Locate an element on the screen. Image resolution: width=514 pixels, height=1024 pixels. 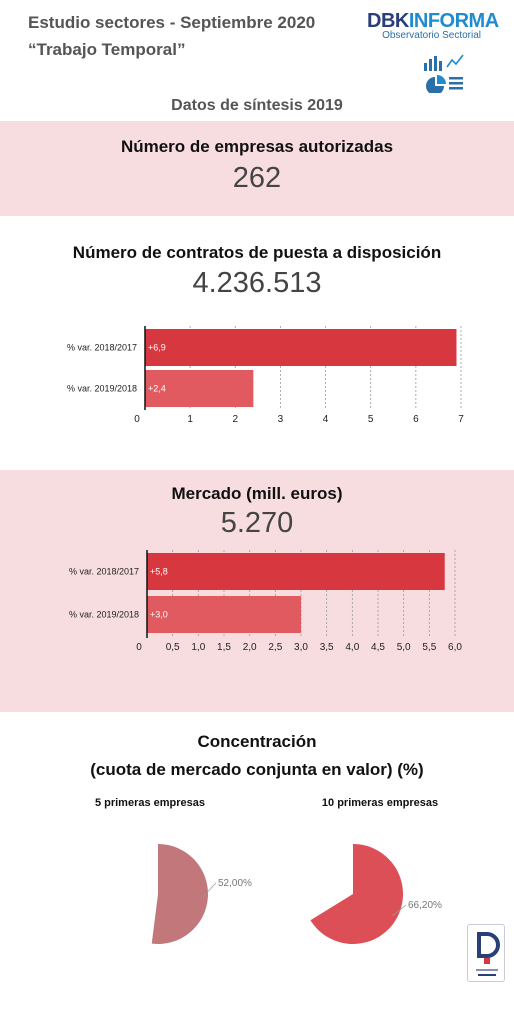
report-title: Estudio sectores - Septiembre 2020 is located at coordinates (172, 22).